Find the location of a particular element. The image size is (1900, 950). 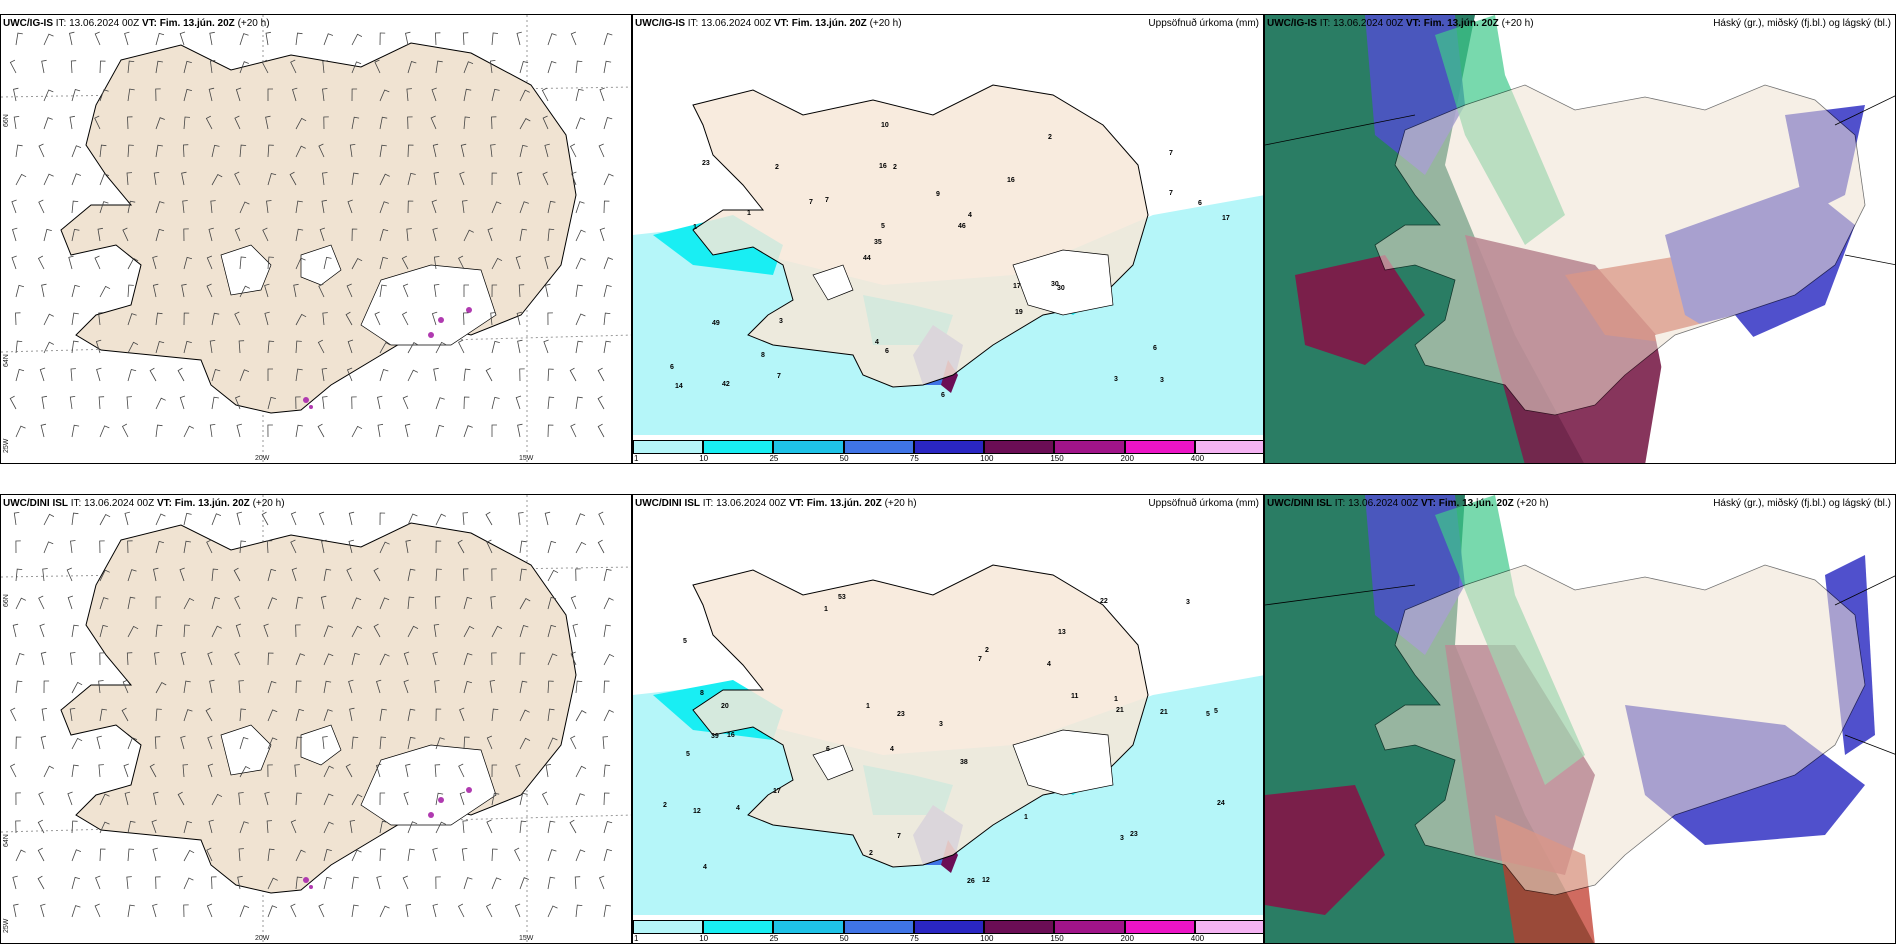

legend-tick: 1 is located at coordinates (636, 458).